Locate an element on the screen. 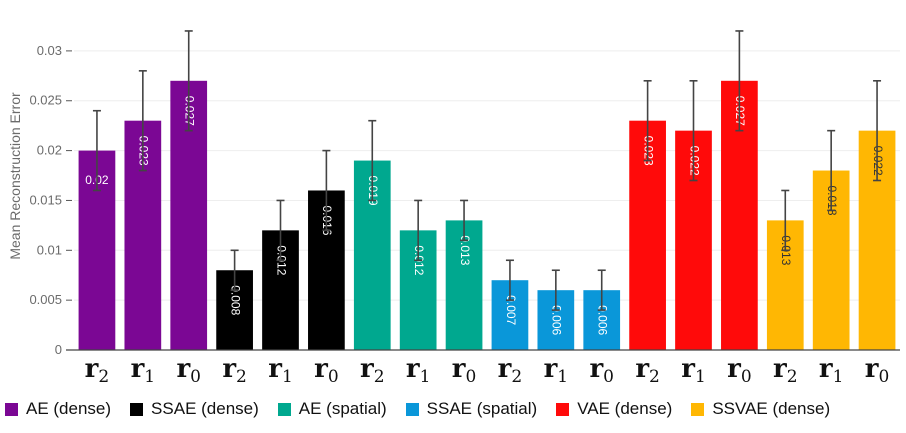 The height and width of the screenshot is (433, 906). legend-item: VAE (dense) is located at coordinates (614, 409).